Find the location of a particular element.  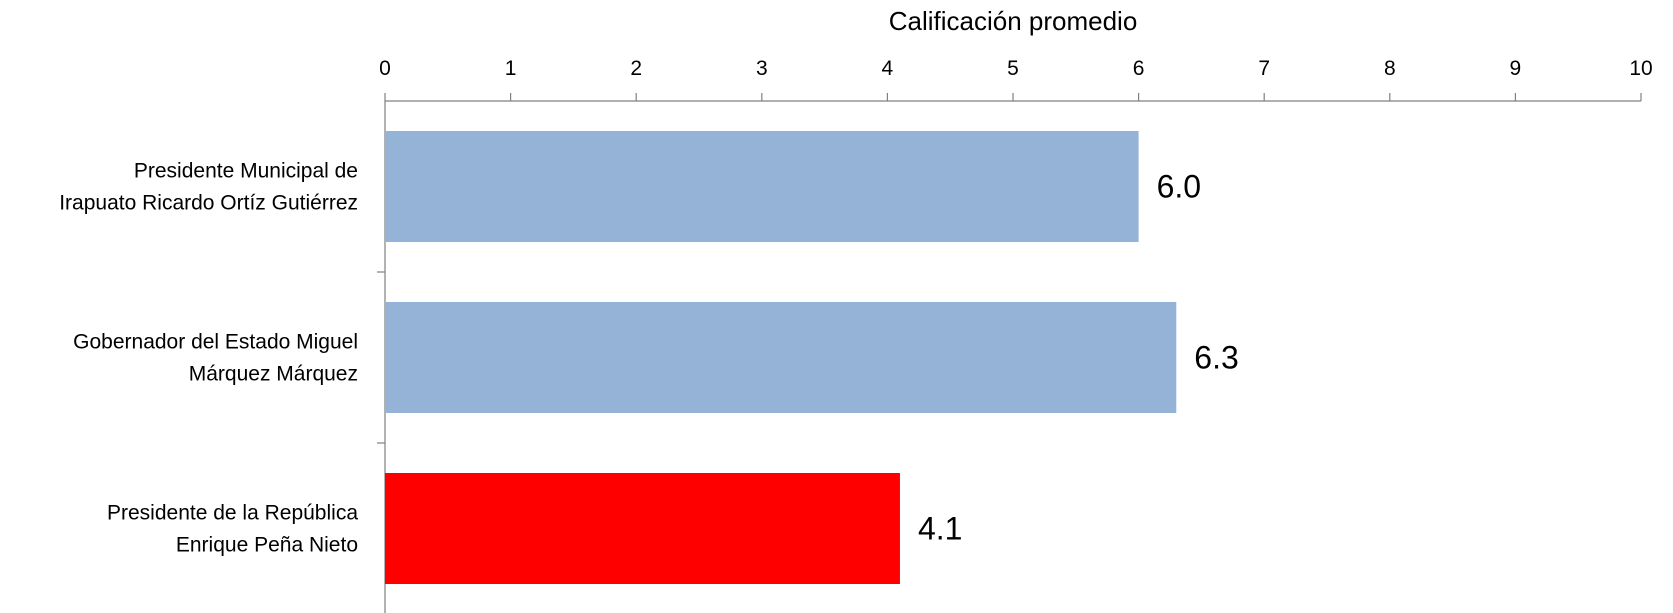

x-tick-label: 10 is located at coordinates (1640, 68).